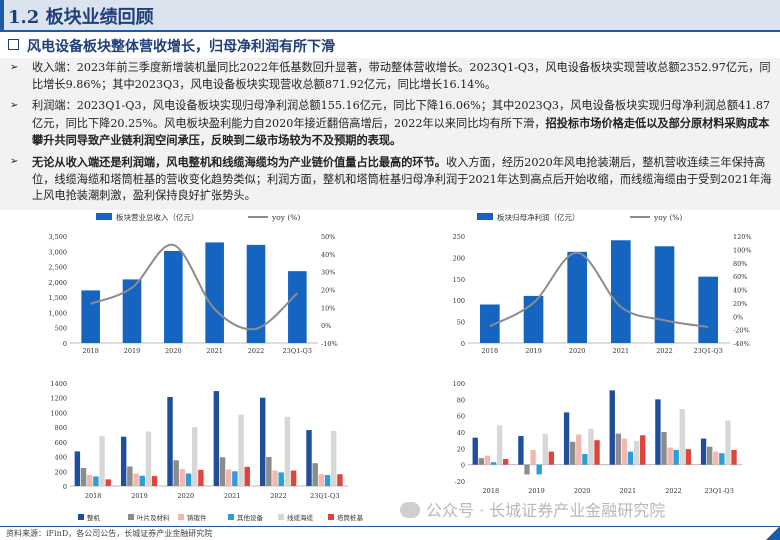  I want to click on y-tick-label: 250, so click(459, 237).